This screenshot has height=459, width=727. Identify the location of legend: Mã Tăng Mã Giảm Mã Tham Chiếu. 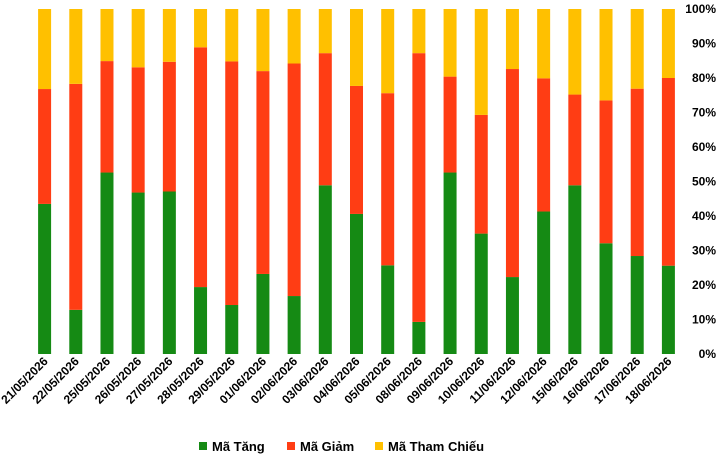
(341, 446).